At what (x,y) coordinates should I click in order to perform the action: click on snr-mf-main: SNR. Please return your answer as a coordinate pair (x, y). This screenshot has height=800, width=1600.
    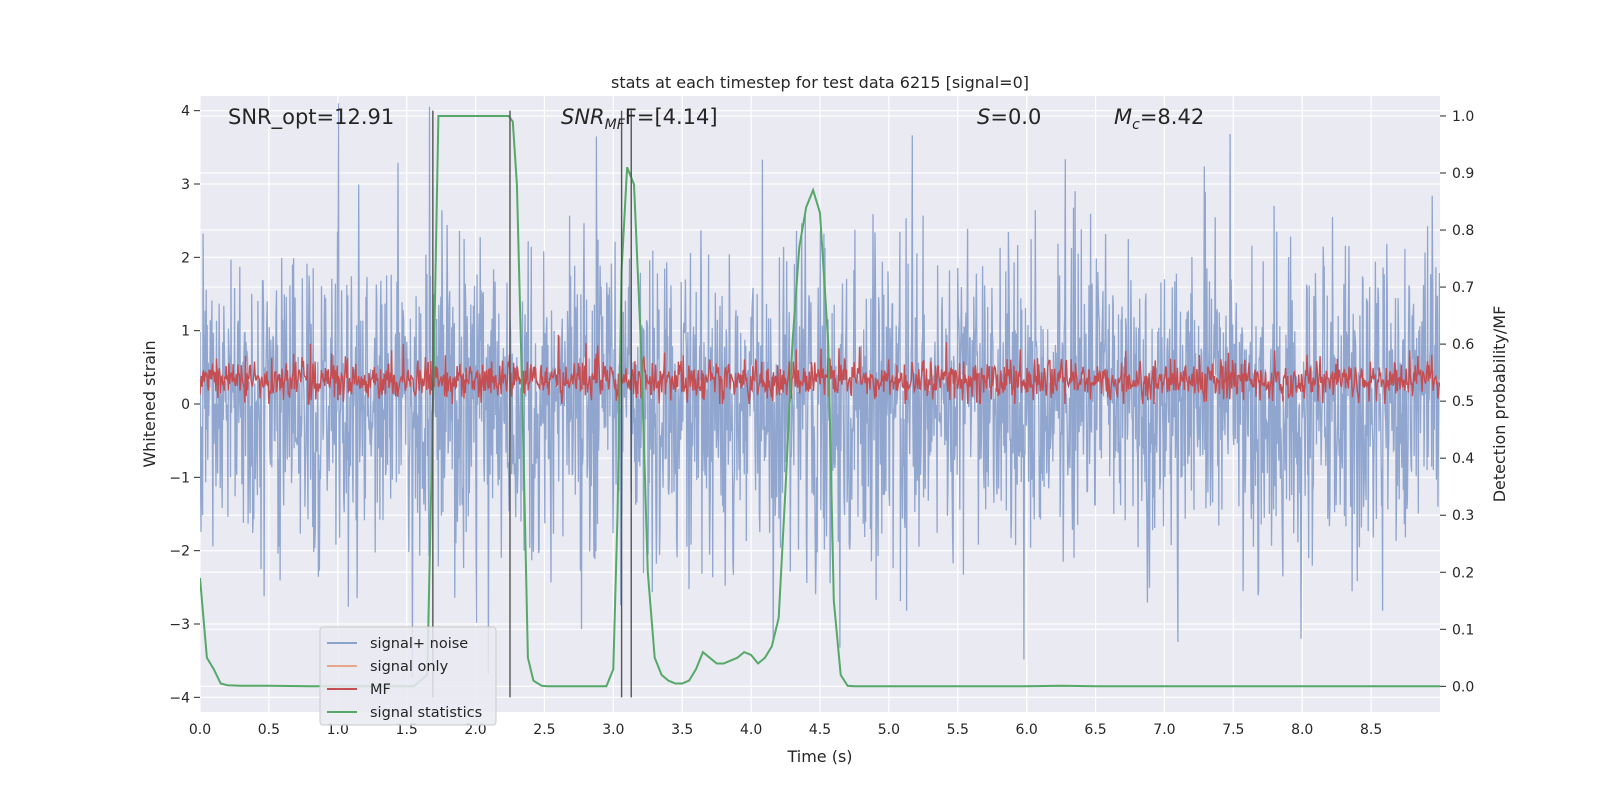
    Looking at the image, I should click on (583, 117).